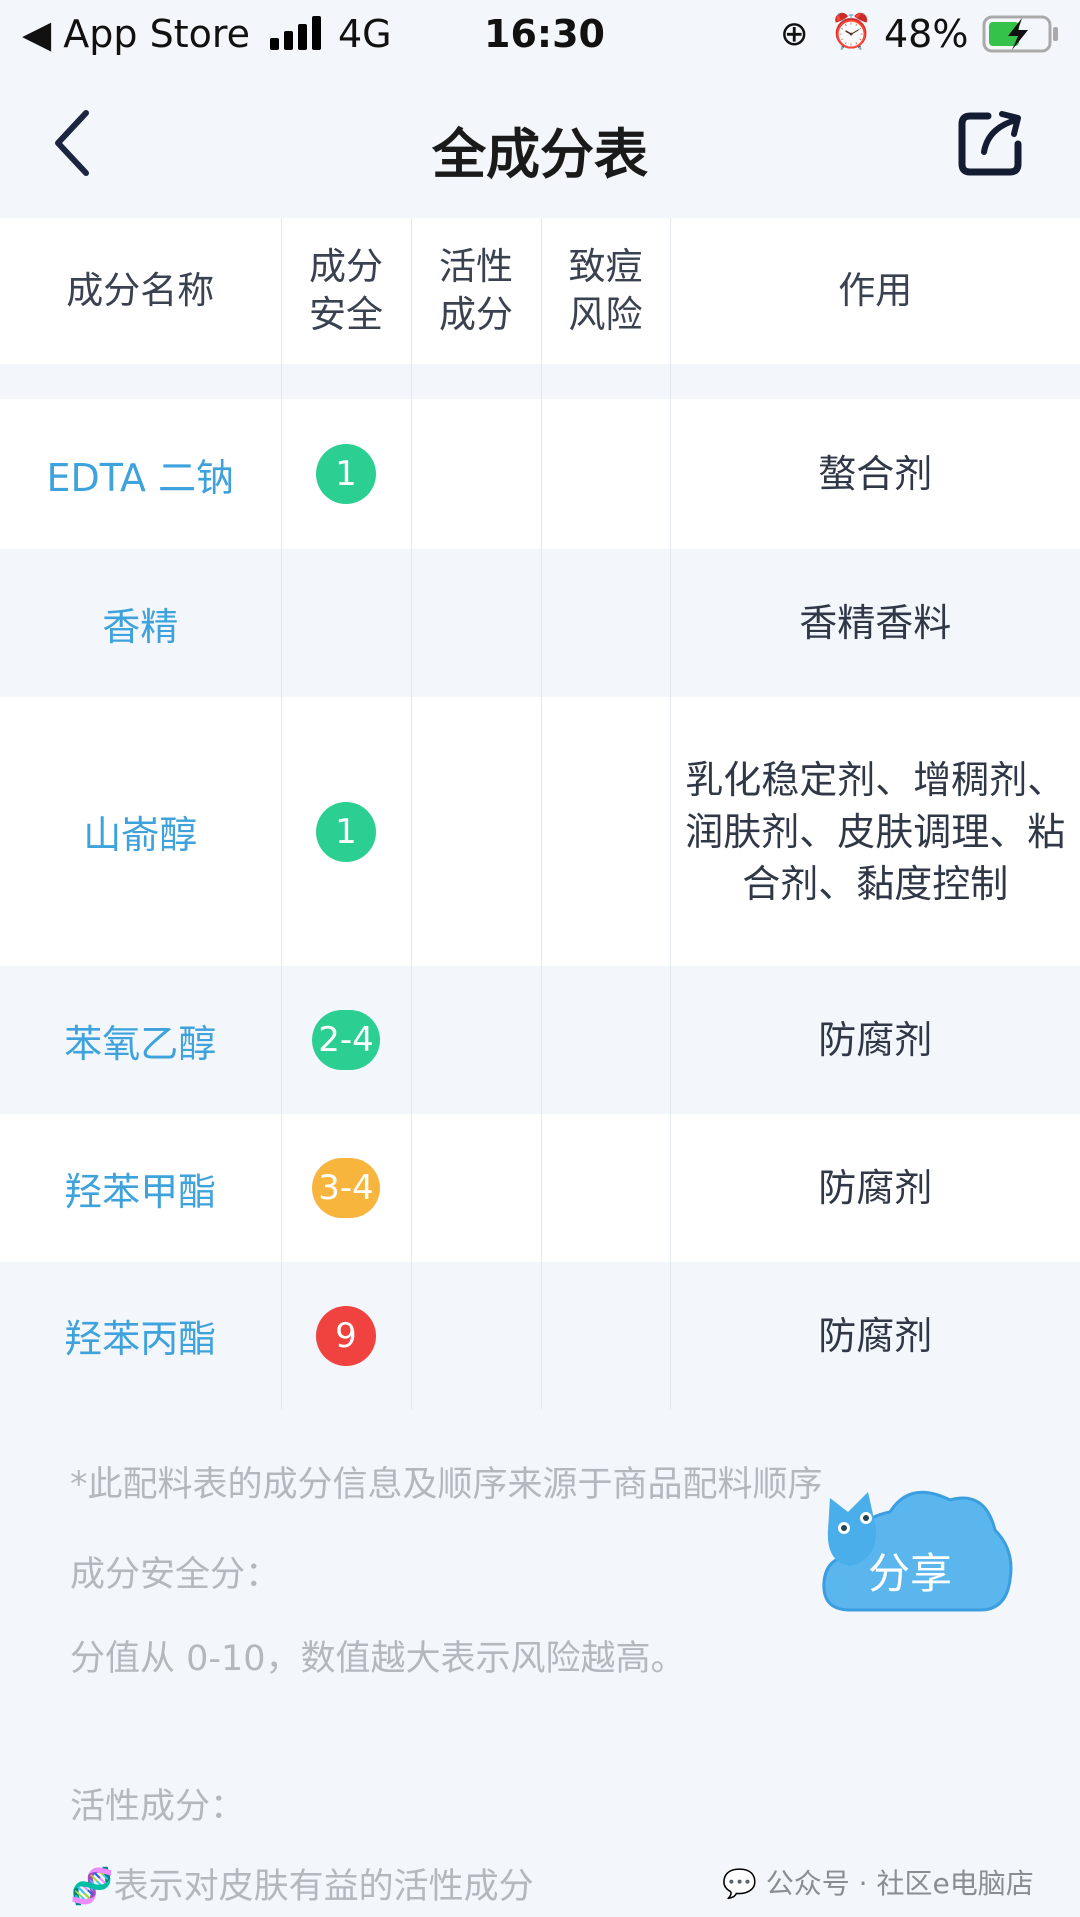 Image resolution: width=1080 pixels, height=1917 pixels. What do you see at coordinates (141, 474) in the screenshot?
I see `ingredient-name: EDTA 二钠` at bounding box center [141, 474].